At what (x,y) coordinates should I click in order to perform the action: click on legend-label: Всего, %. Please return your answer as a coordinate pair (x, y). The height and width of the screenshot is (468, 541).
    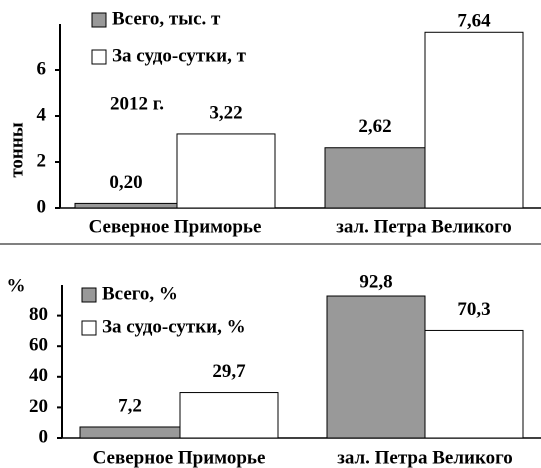
    Looking at the image, I should click on (140, 293).